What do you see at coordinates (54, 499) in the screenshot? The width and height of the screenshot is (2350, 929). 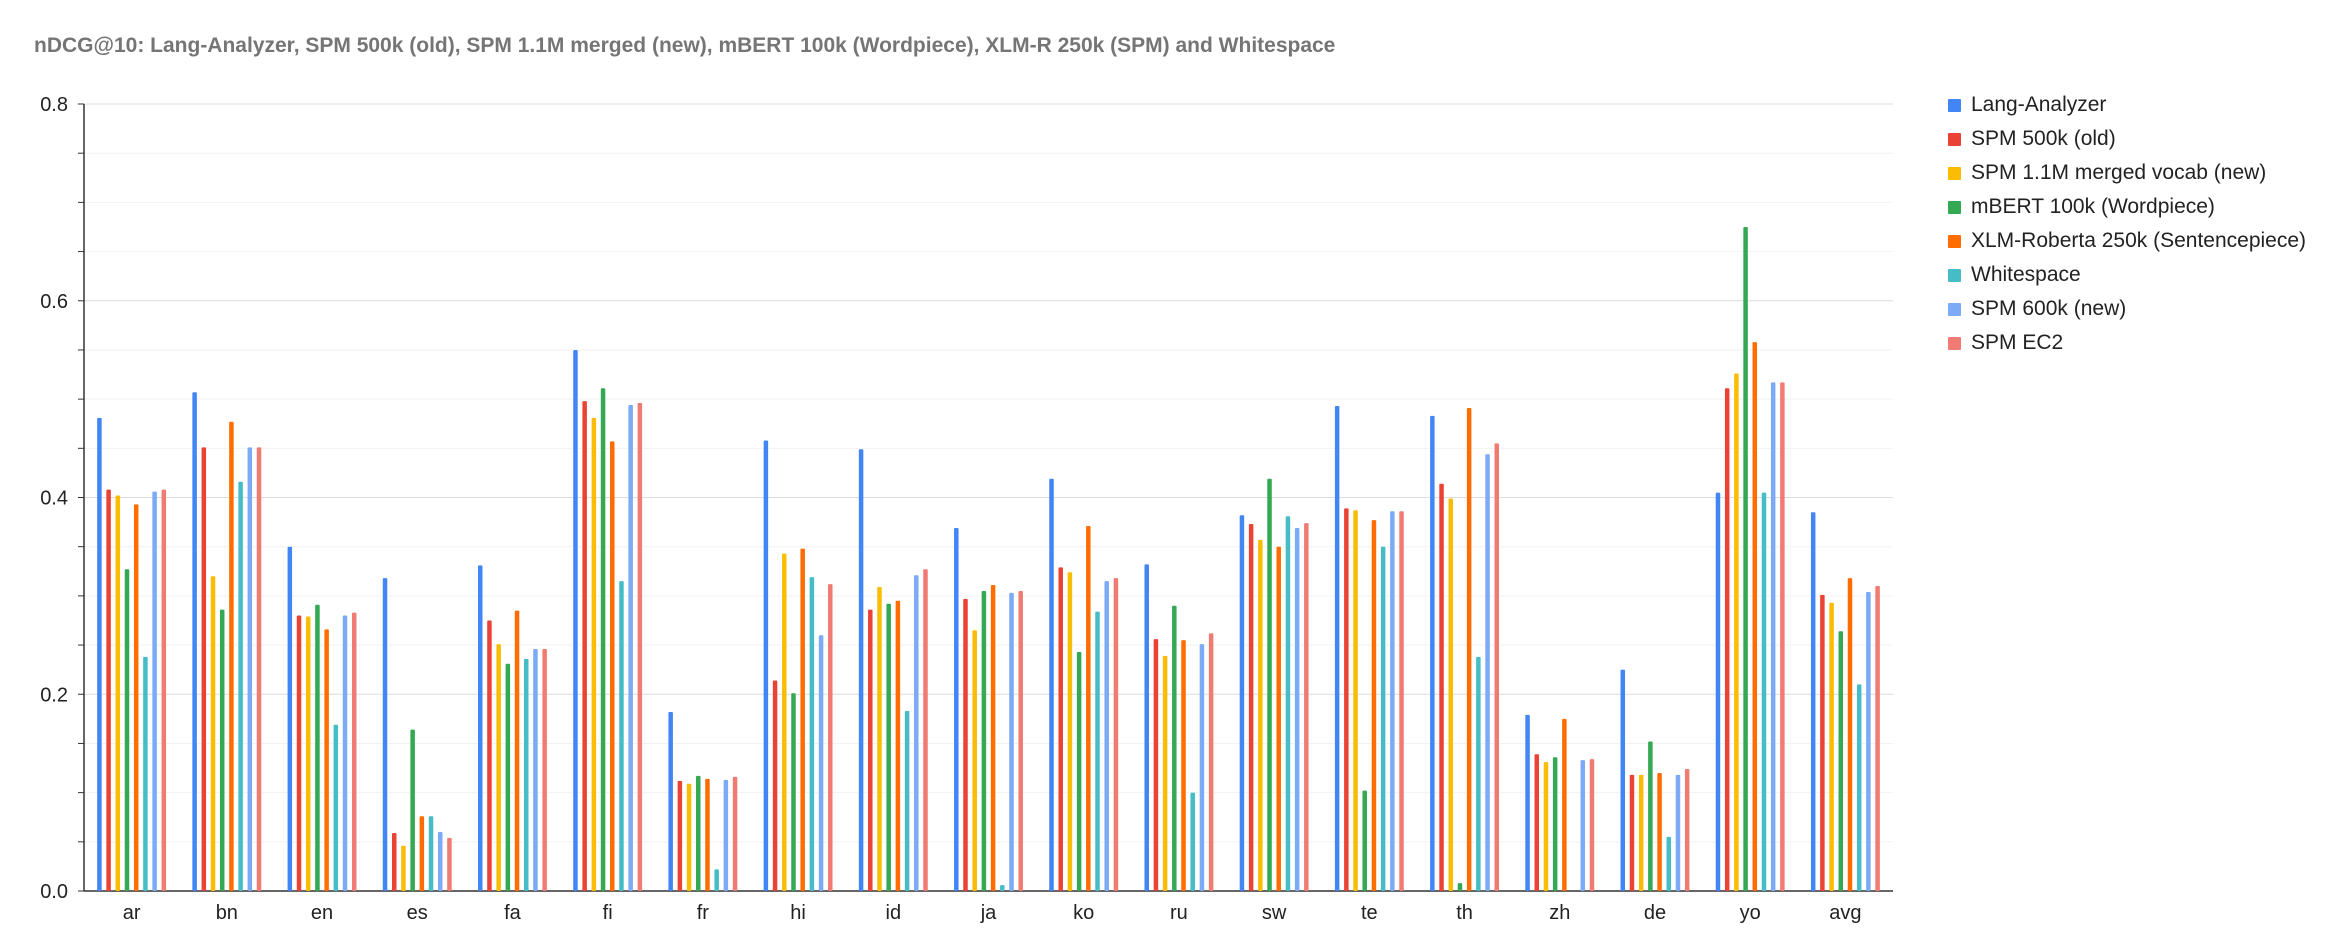 I see `y-tick-label: 0.4` at bounding box center [54, 499].